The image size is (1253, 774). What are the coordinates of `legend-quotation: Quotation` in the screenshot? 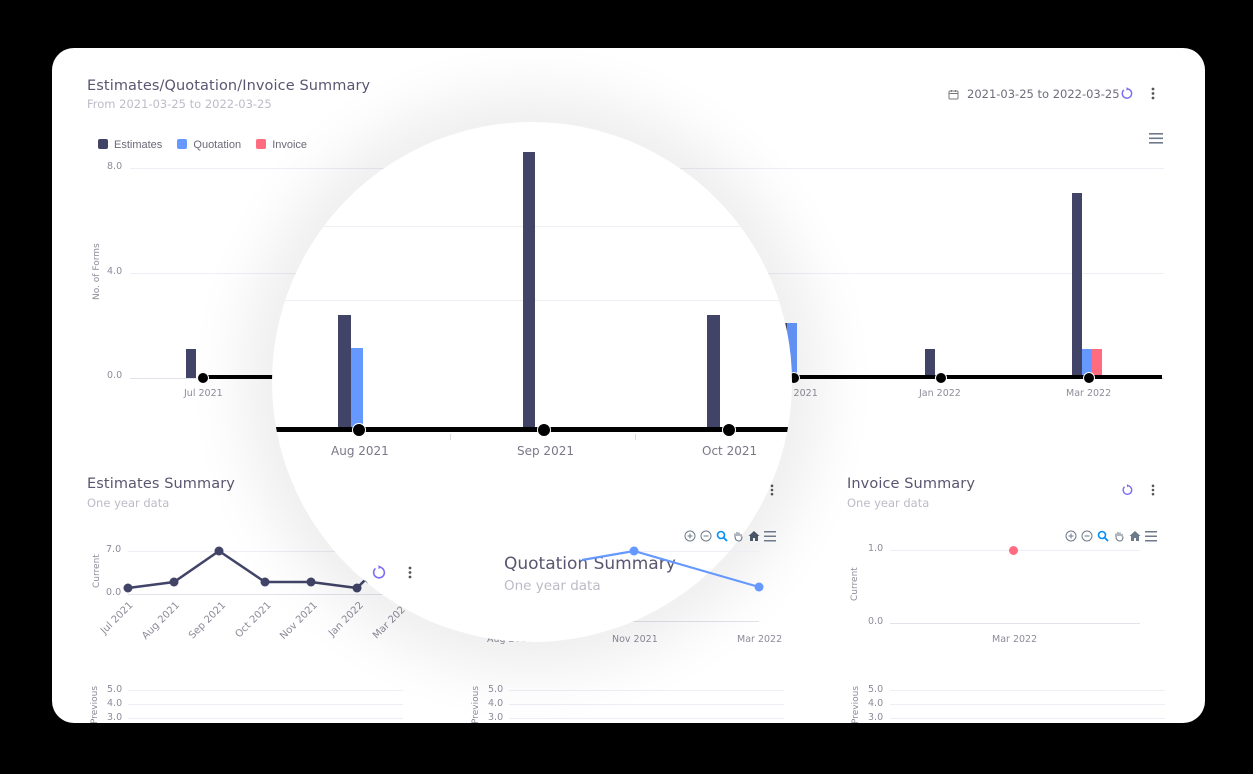 It's located at (209, 145).